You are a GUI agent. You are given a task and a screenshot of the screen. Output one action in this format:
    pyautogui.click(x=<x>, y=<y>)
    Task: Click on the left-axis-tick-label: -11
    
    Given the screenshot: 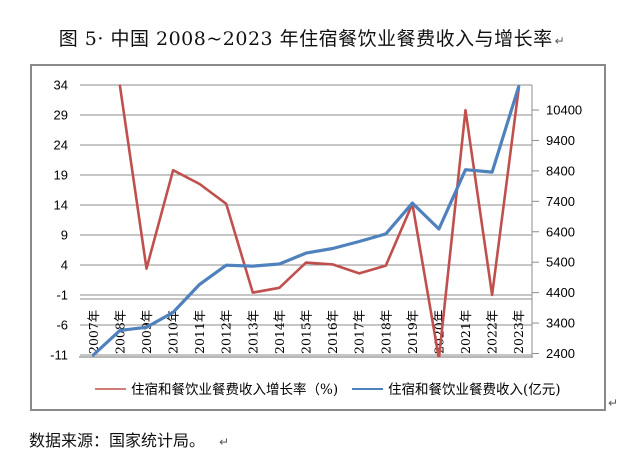 What is the action you would take?
    pyautogui.click(x=59, y=355)
    